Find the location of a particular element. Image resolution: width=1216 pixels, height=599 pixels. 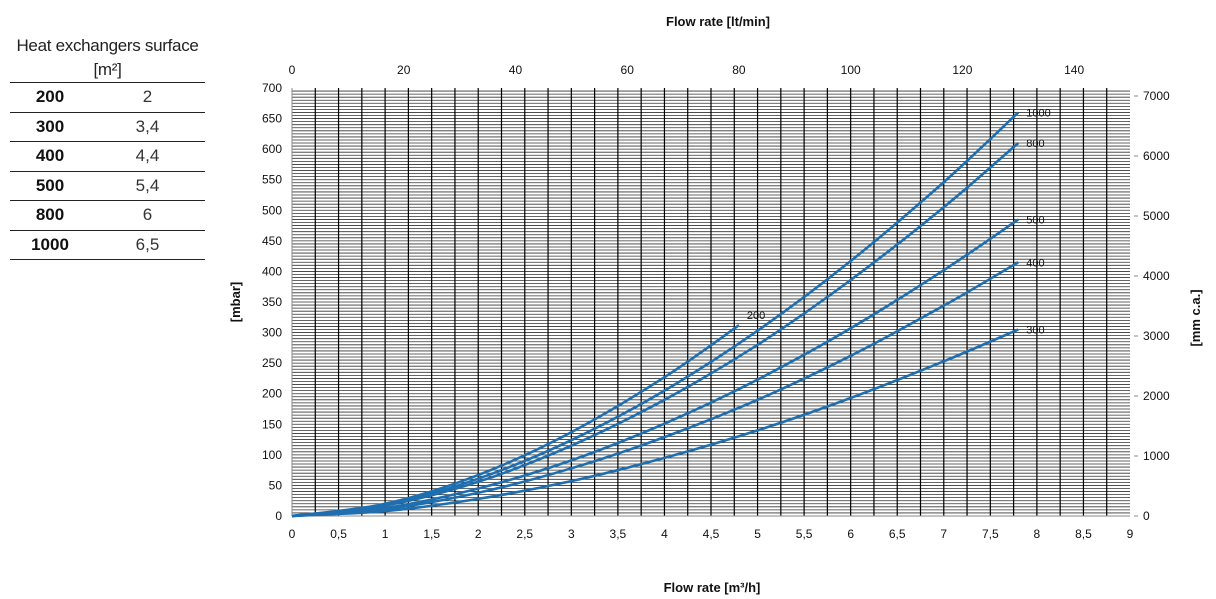

series-label-200: 200 is located at coordinates (756, 316).